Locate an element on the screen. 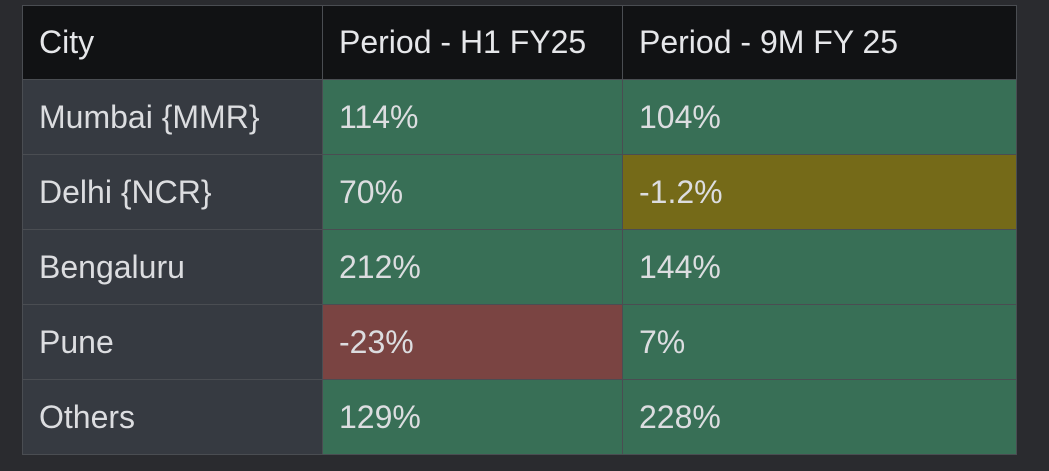  nine-m-value-cell: 104% is located at coordinates (819, 117).